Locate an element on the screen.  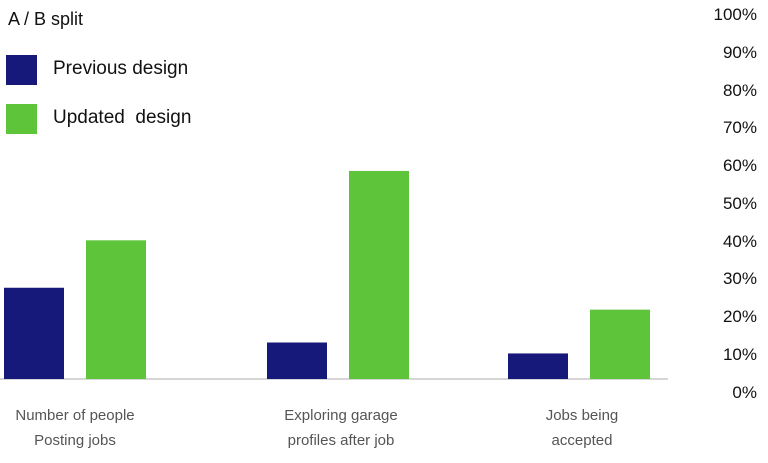
x-category-label-jobs-accepted: Jobs being accepted is located at coordinates (582, 428).